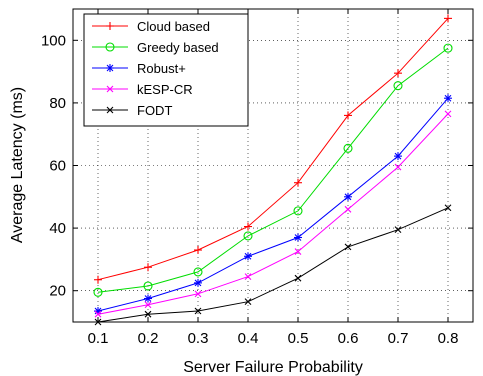  What do you see at coordinates (348, 338) in the screenshot?
I see `x-tick-label: 0.6` at bounding box center [348, 338].